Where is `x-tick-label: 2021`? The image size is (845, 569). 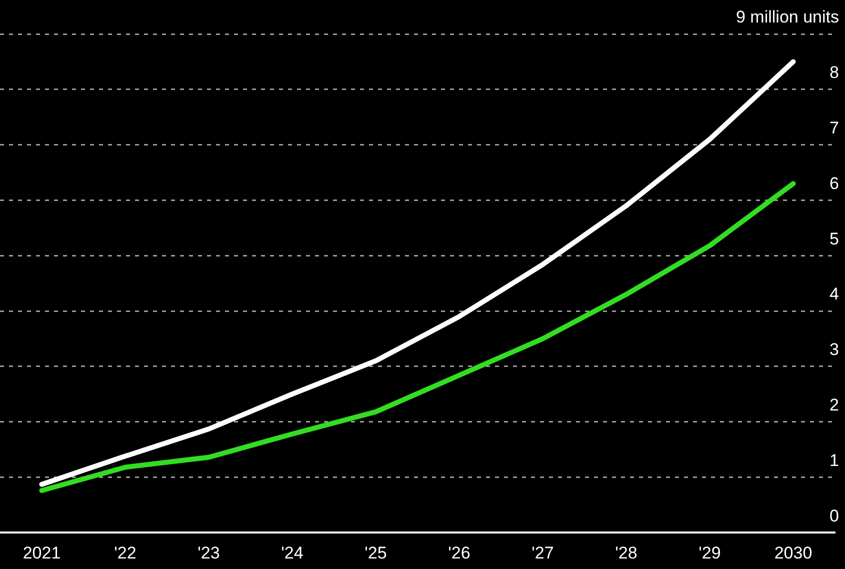
x-tick-label: 2021 is located at coordinates (41, 552).